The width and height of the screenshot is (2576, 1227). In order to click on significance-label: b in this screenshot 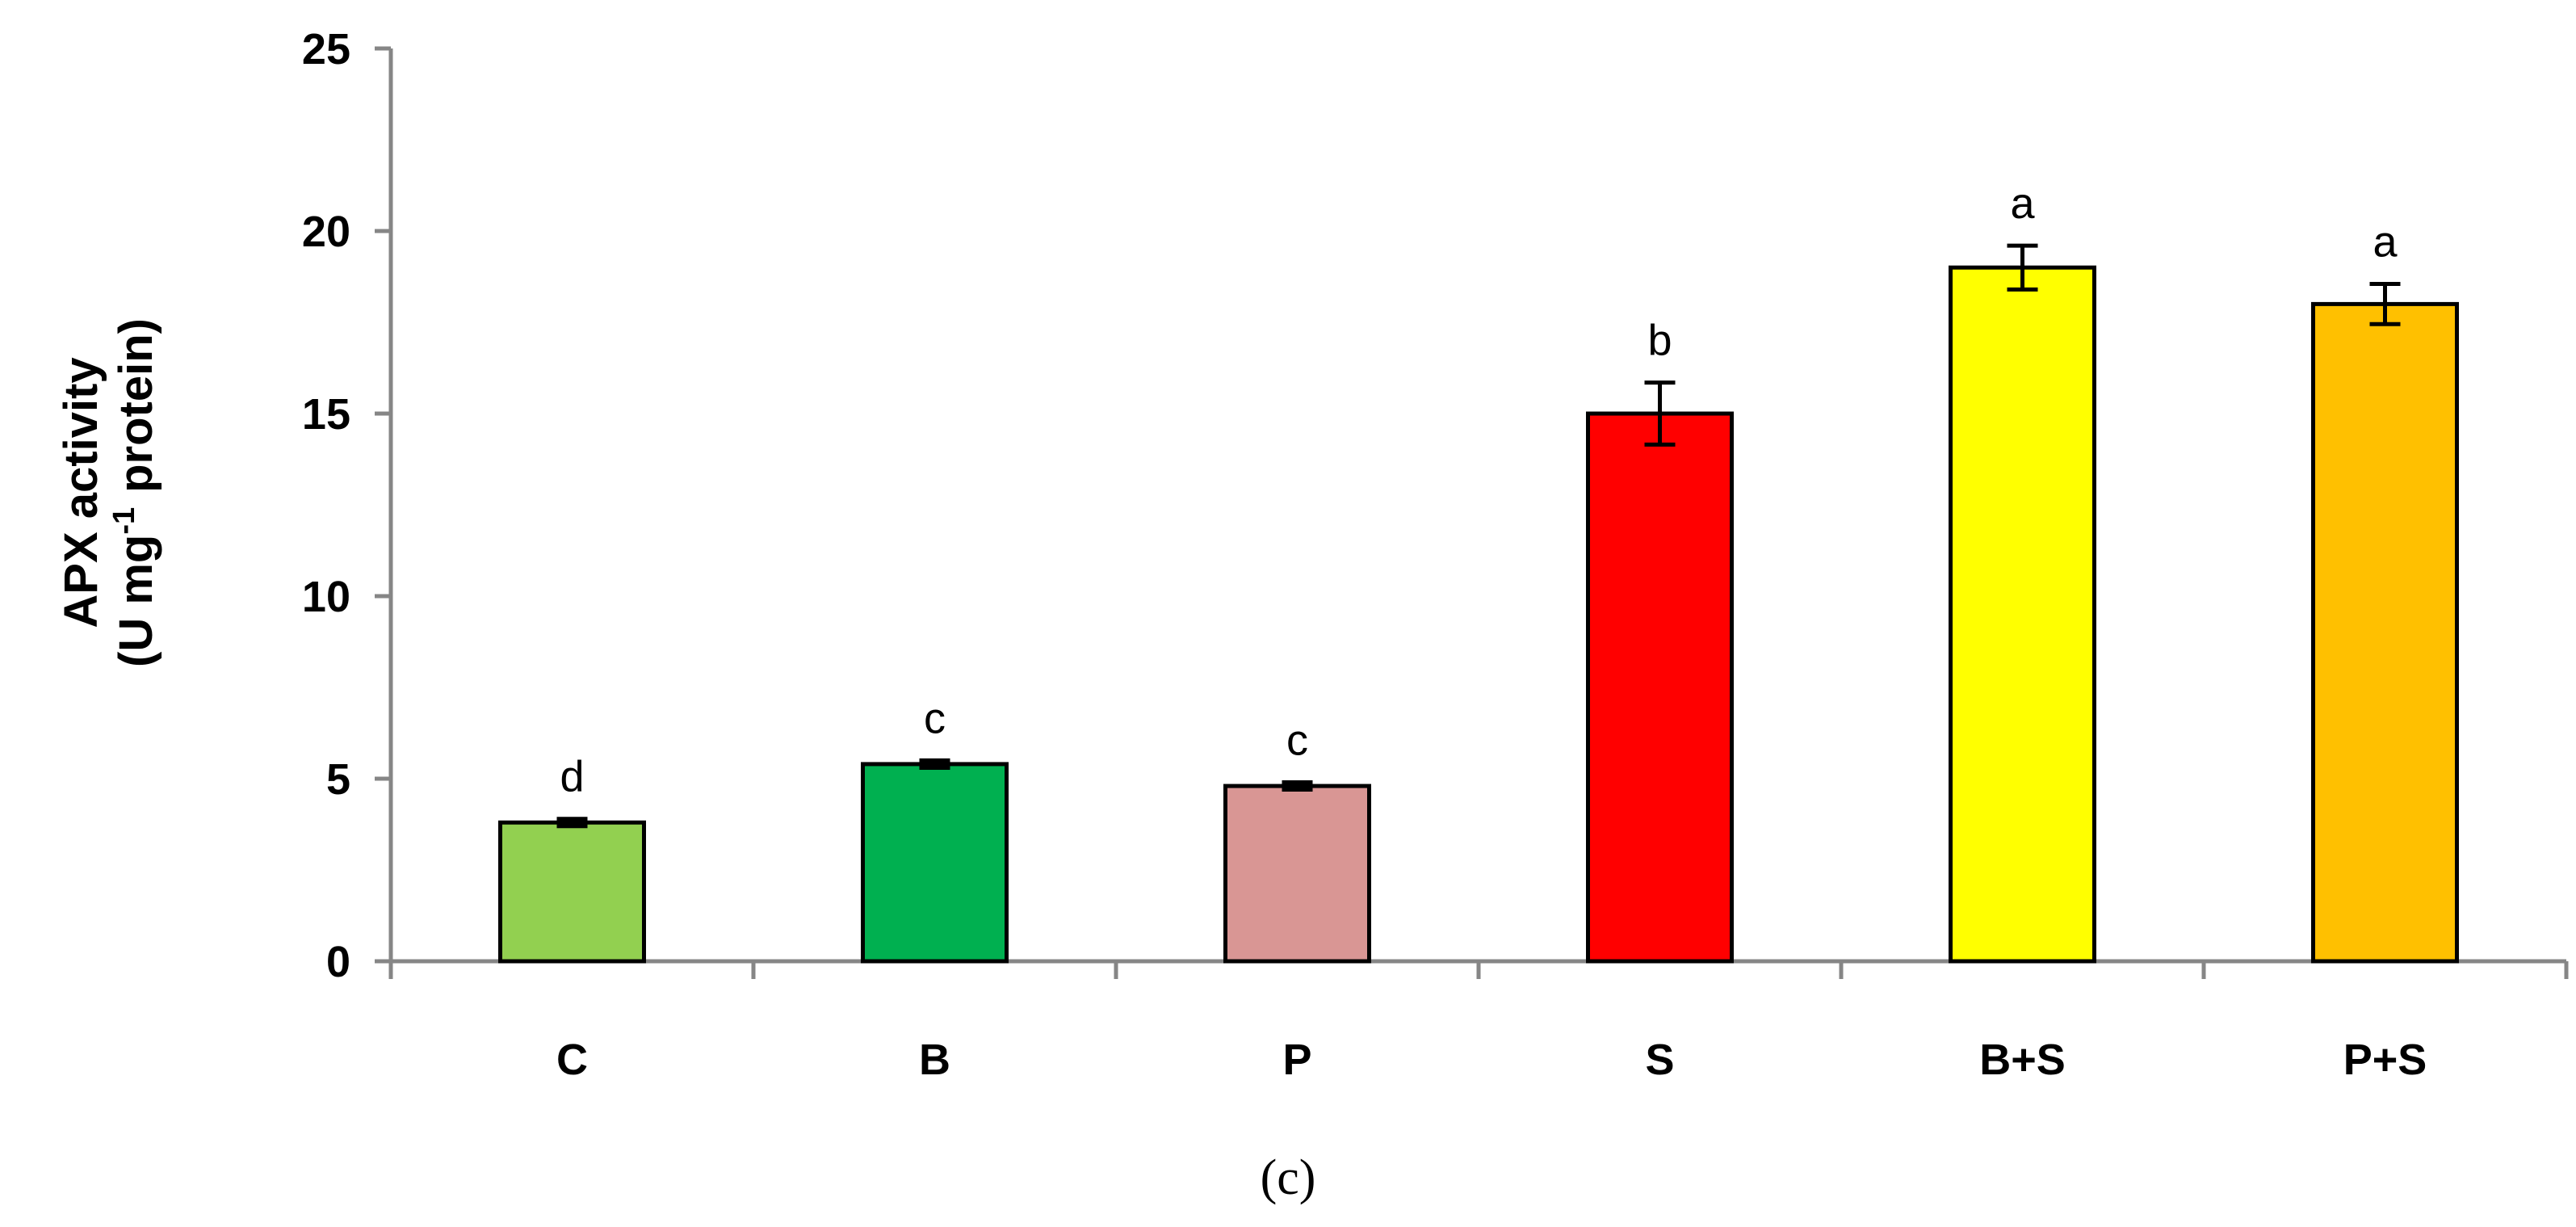, I will do `click(1659, 341)`.